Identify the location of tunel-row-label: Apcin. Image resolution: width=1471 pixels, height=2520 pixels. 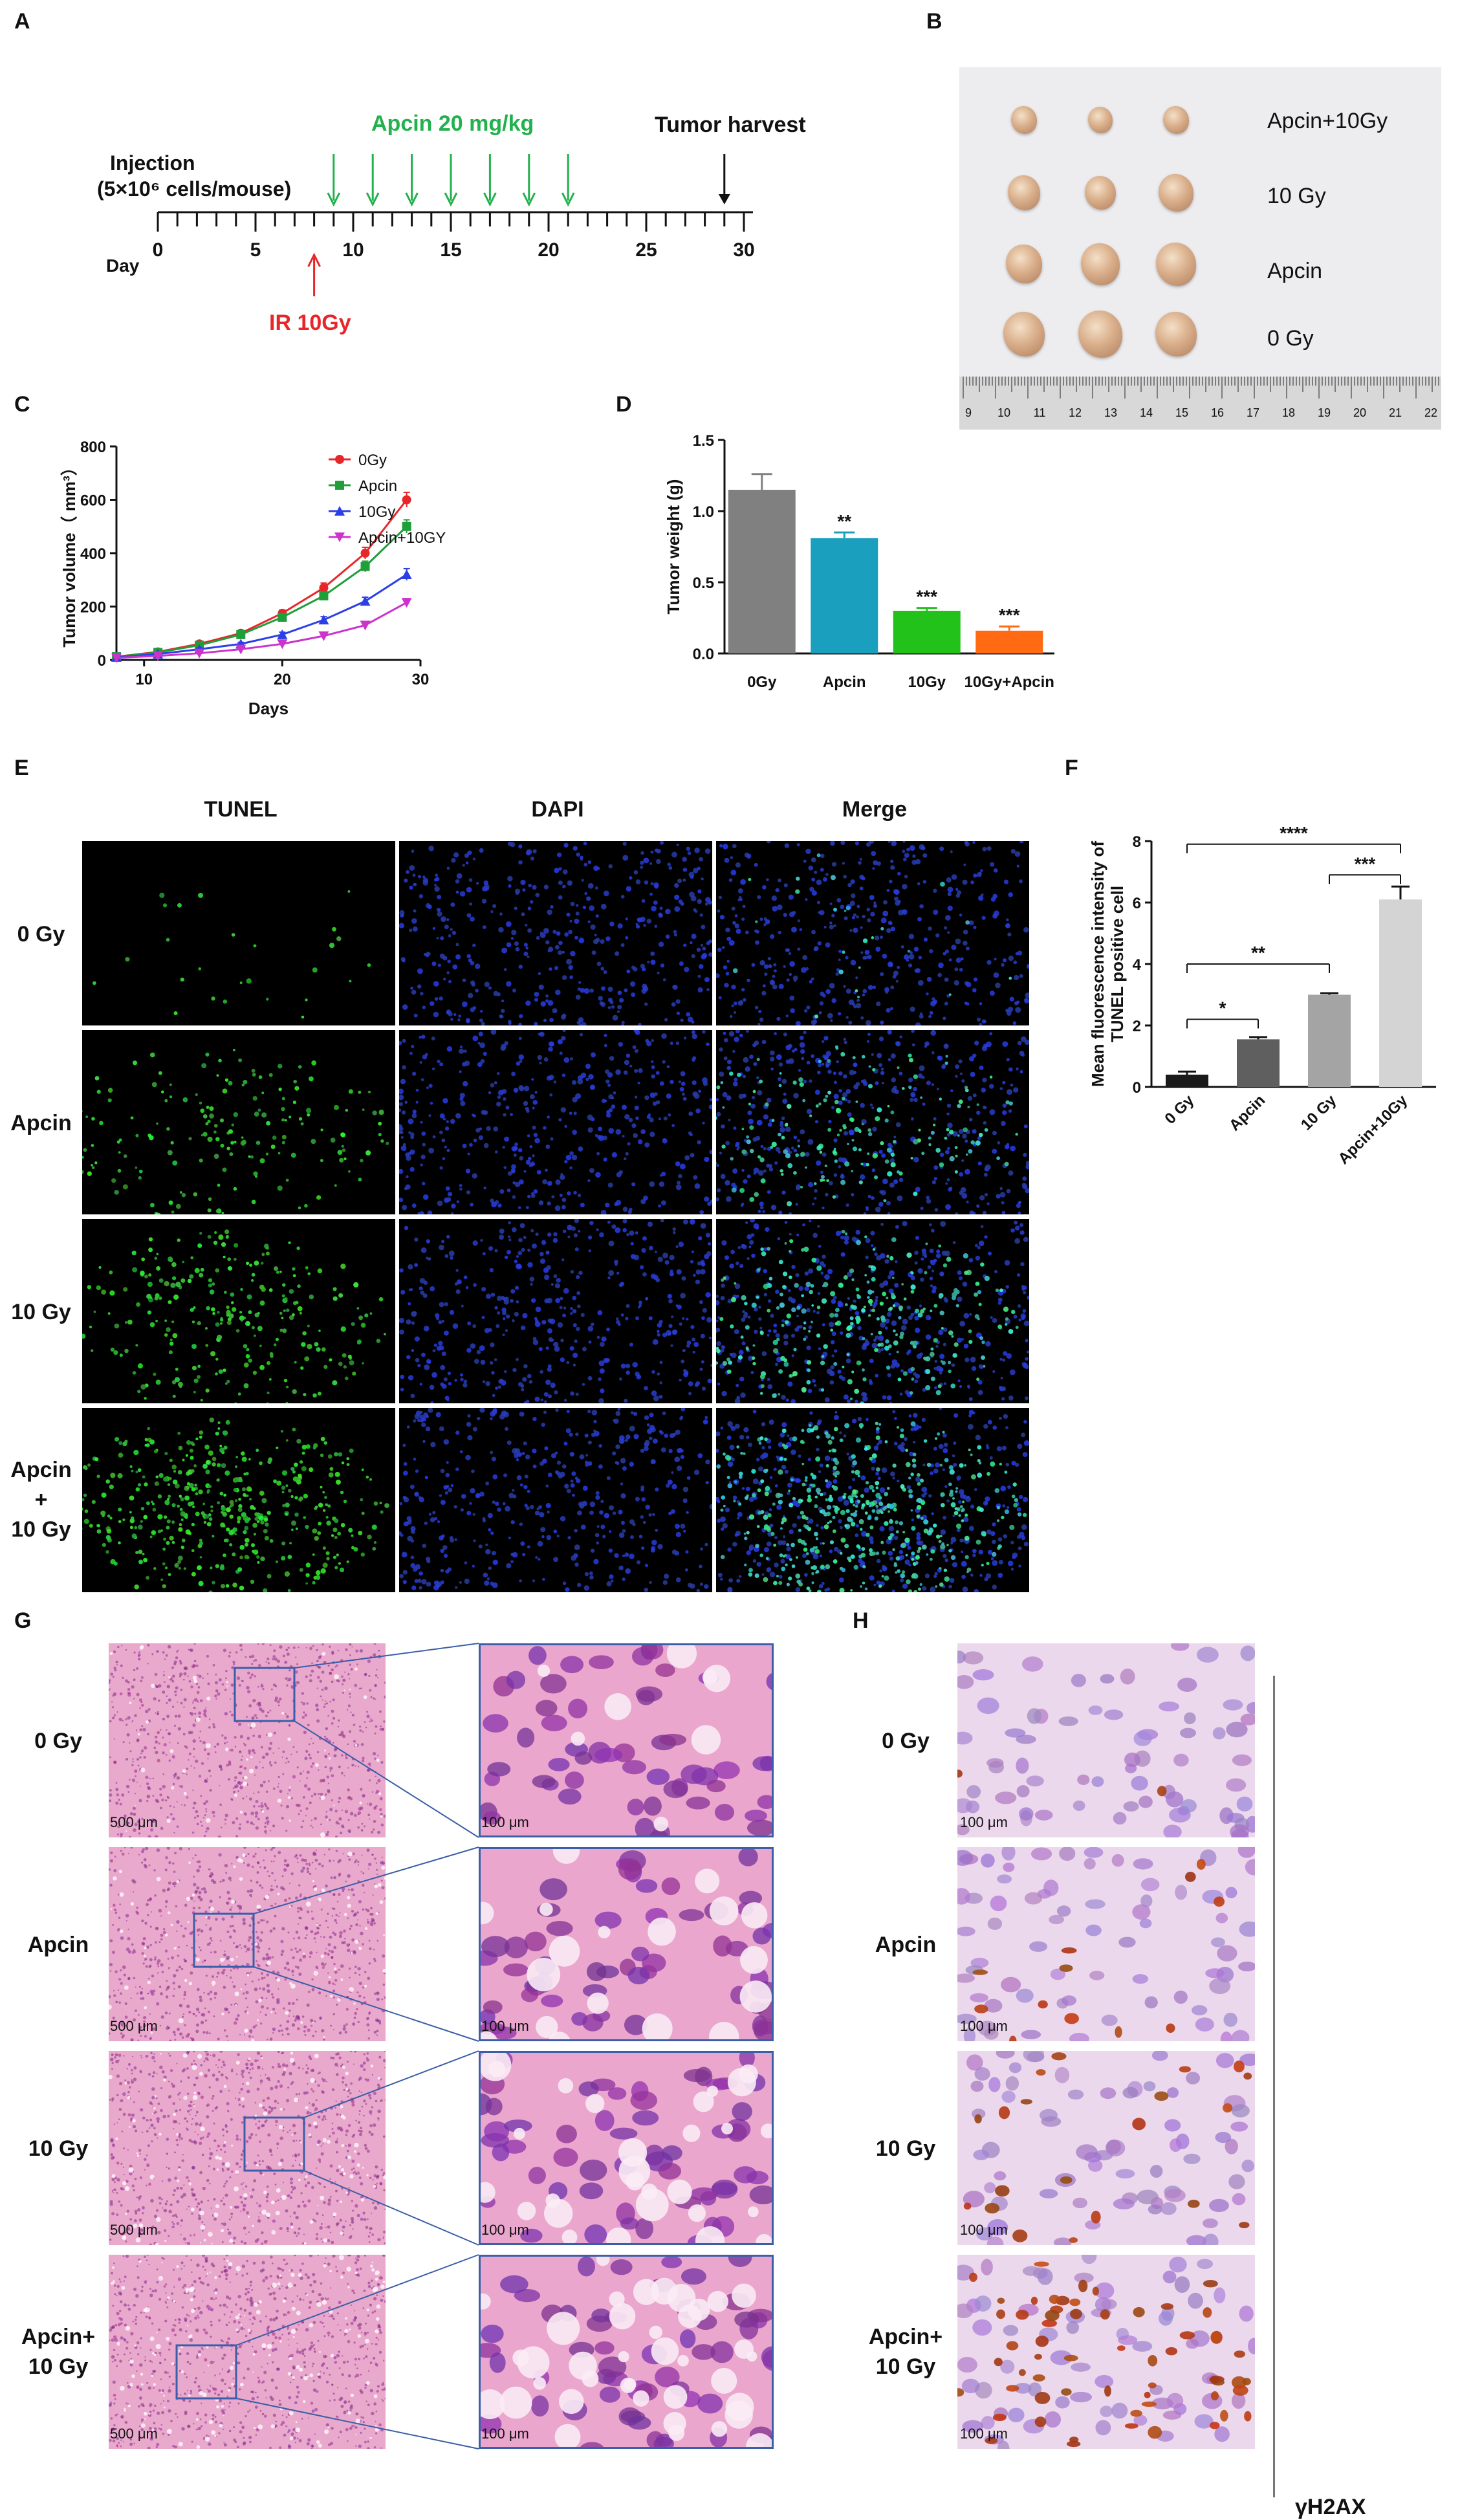
(41, 1123).